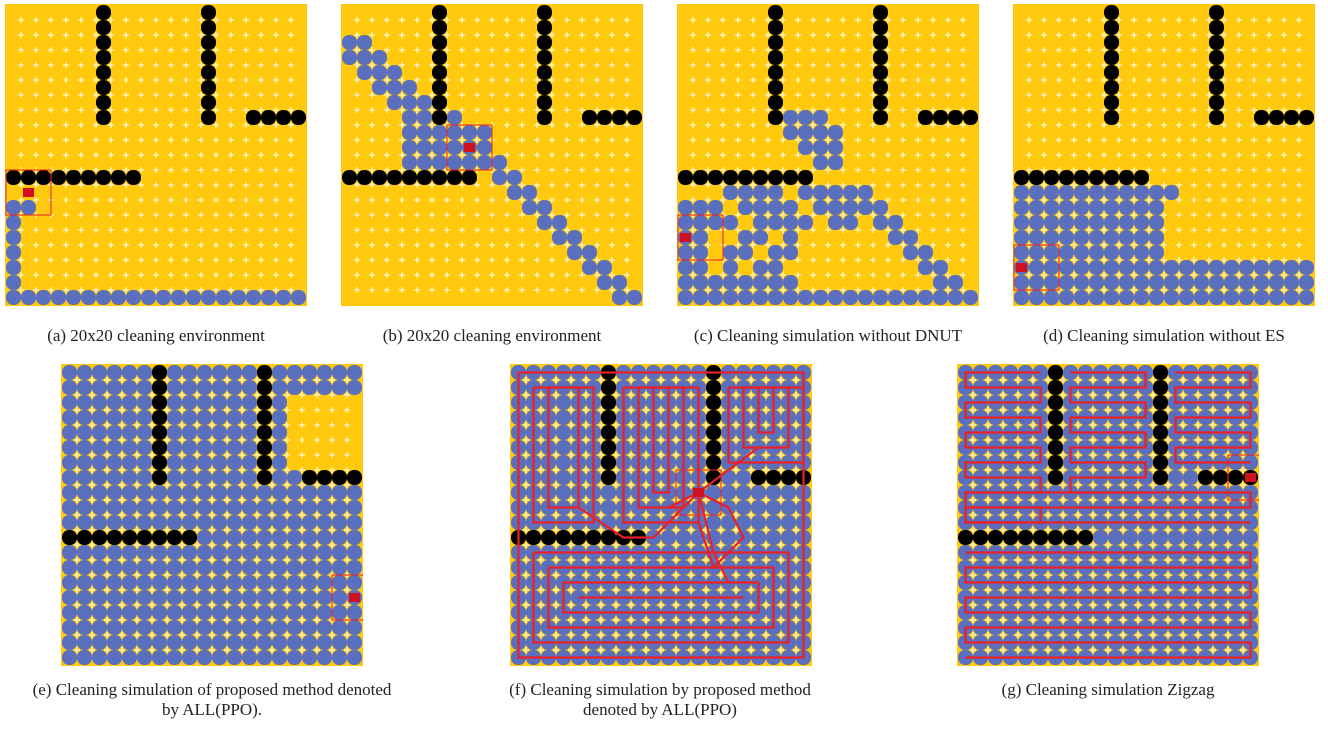 The width and height of the screenshot is (1328, 734). I want to click on caption-d: (d) Cleaning simulation without ES, so click(1164, 336).